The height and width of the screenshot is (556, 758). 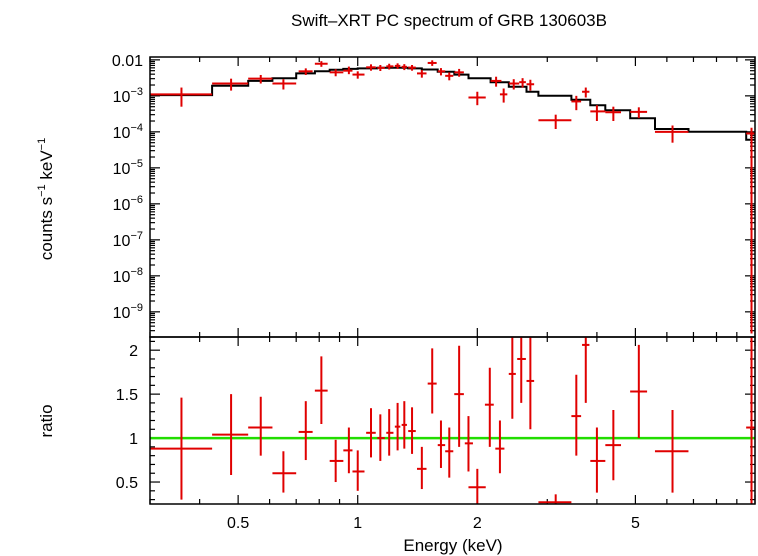 What do you see at coordinates (127, 187) in the screenshot?
I see `spectrum-y-tick-labels: 0.01 10⁻³ 10⁻⁴ 10⁻⁵ 10⁻⁶ 10⁻⁷ 10⁻⁸ 10⁻⁹` at bounding box center [127, 187].